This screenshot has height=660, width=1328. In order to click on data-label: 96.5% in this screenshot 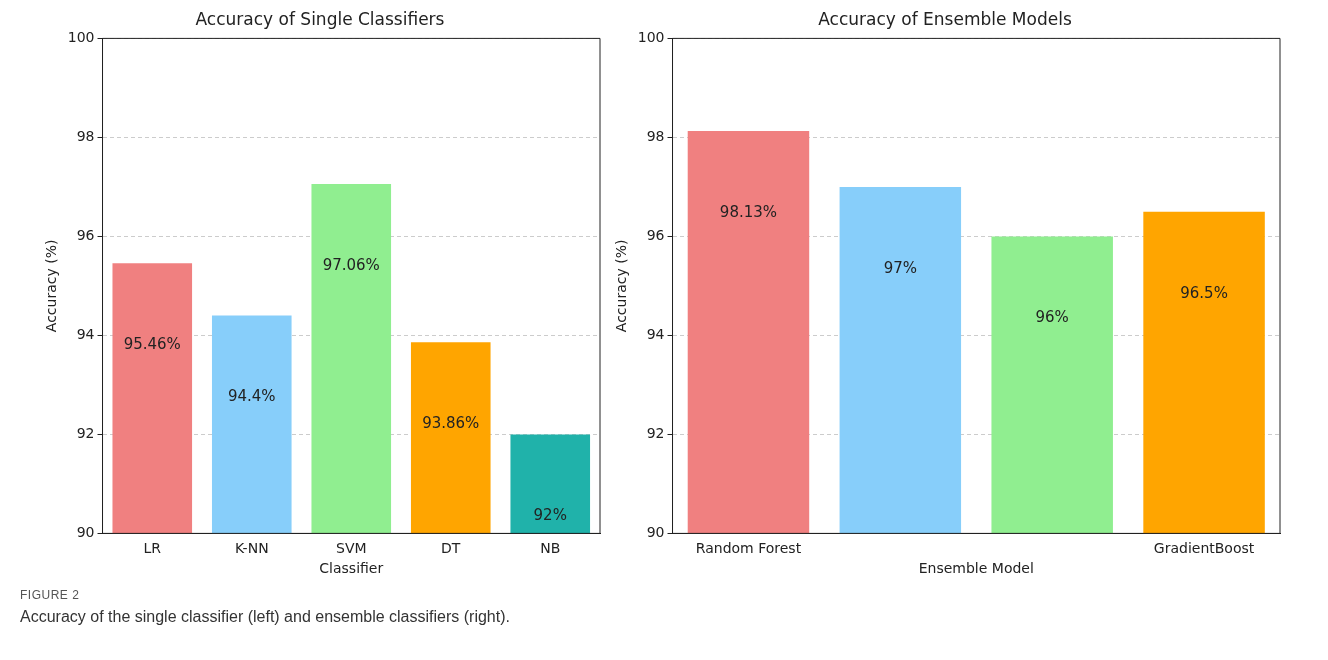, I will do `click(1204, 292)`.